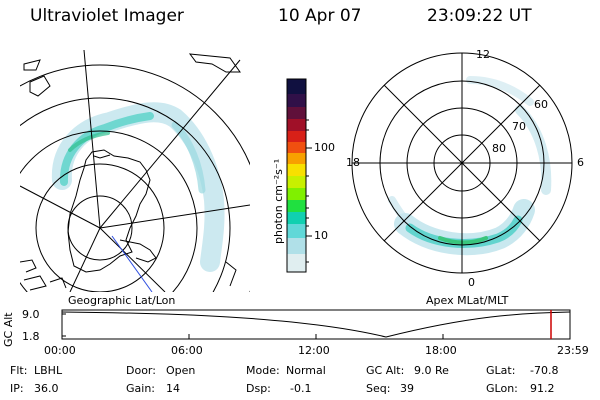  What do you see at coordinates (187, 350) in the screenshot?
I see `timeline-xtick-0600: 06:00` at bounding box center [187, 350].